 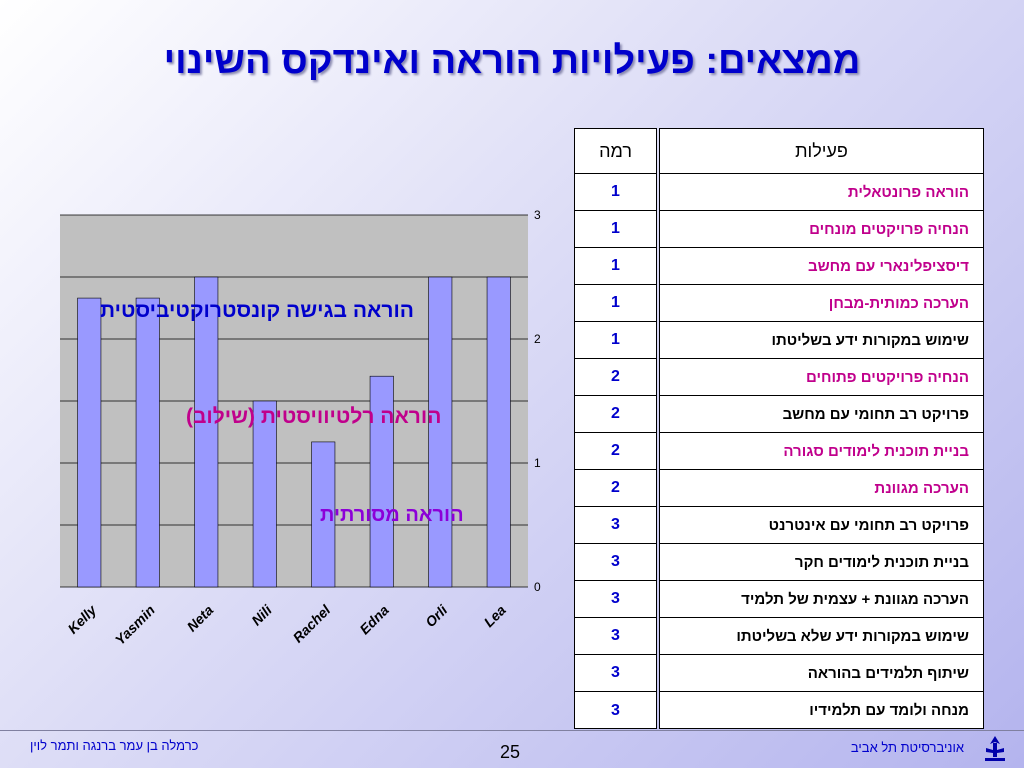 What do you see at coordinates (264, 494) in the screenshot?
I see `bar-nili` at bounding box center [264, 494].